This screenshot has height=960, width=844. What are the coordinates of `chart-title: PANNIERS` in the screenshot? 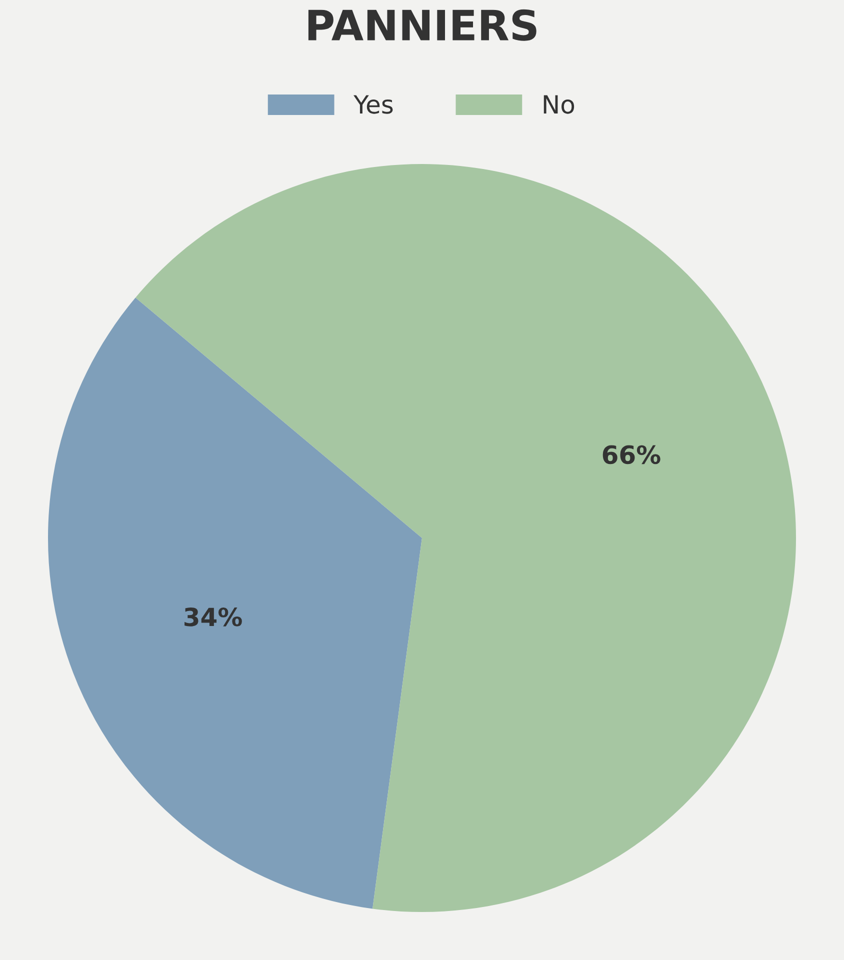 It's located at (422, 25).